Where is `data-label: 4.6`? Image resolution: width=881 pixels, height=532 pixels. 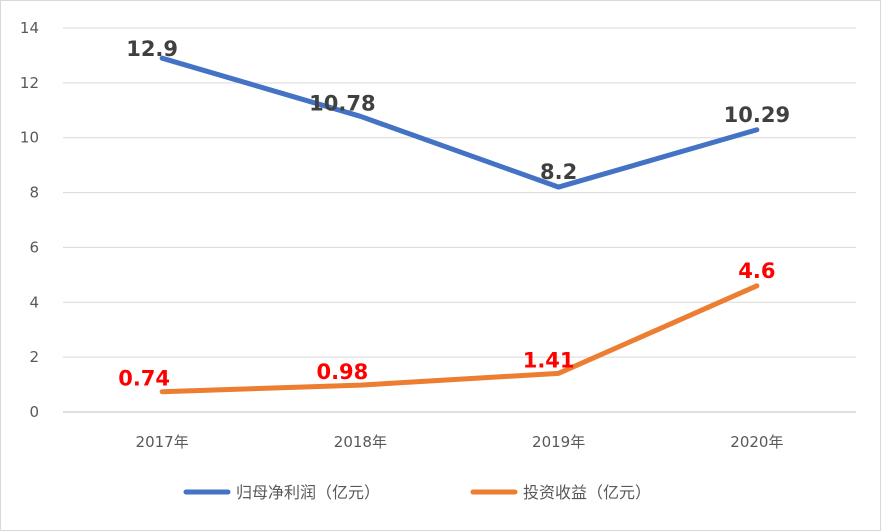 data-label: 4.6 is located at coordinates (756, 271).